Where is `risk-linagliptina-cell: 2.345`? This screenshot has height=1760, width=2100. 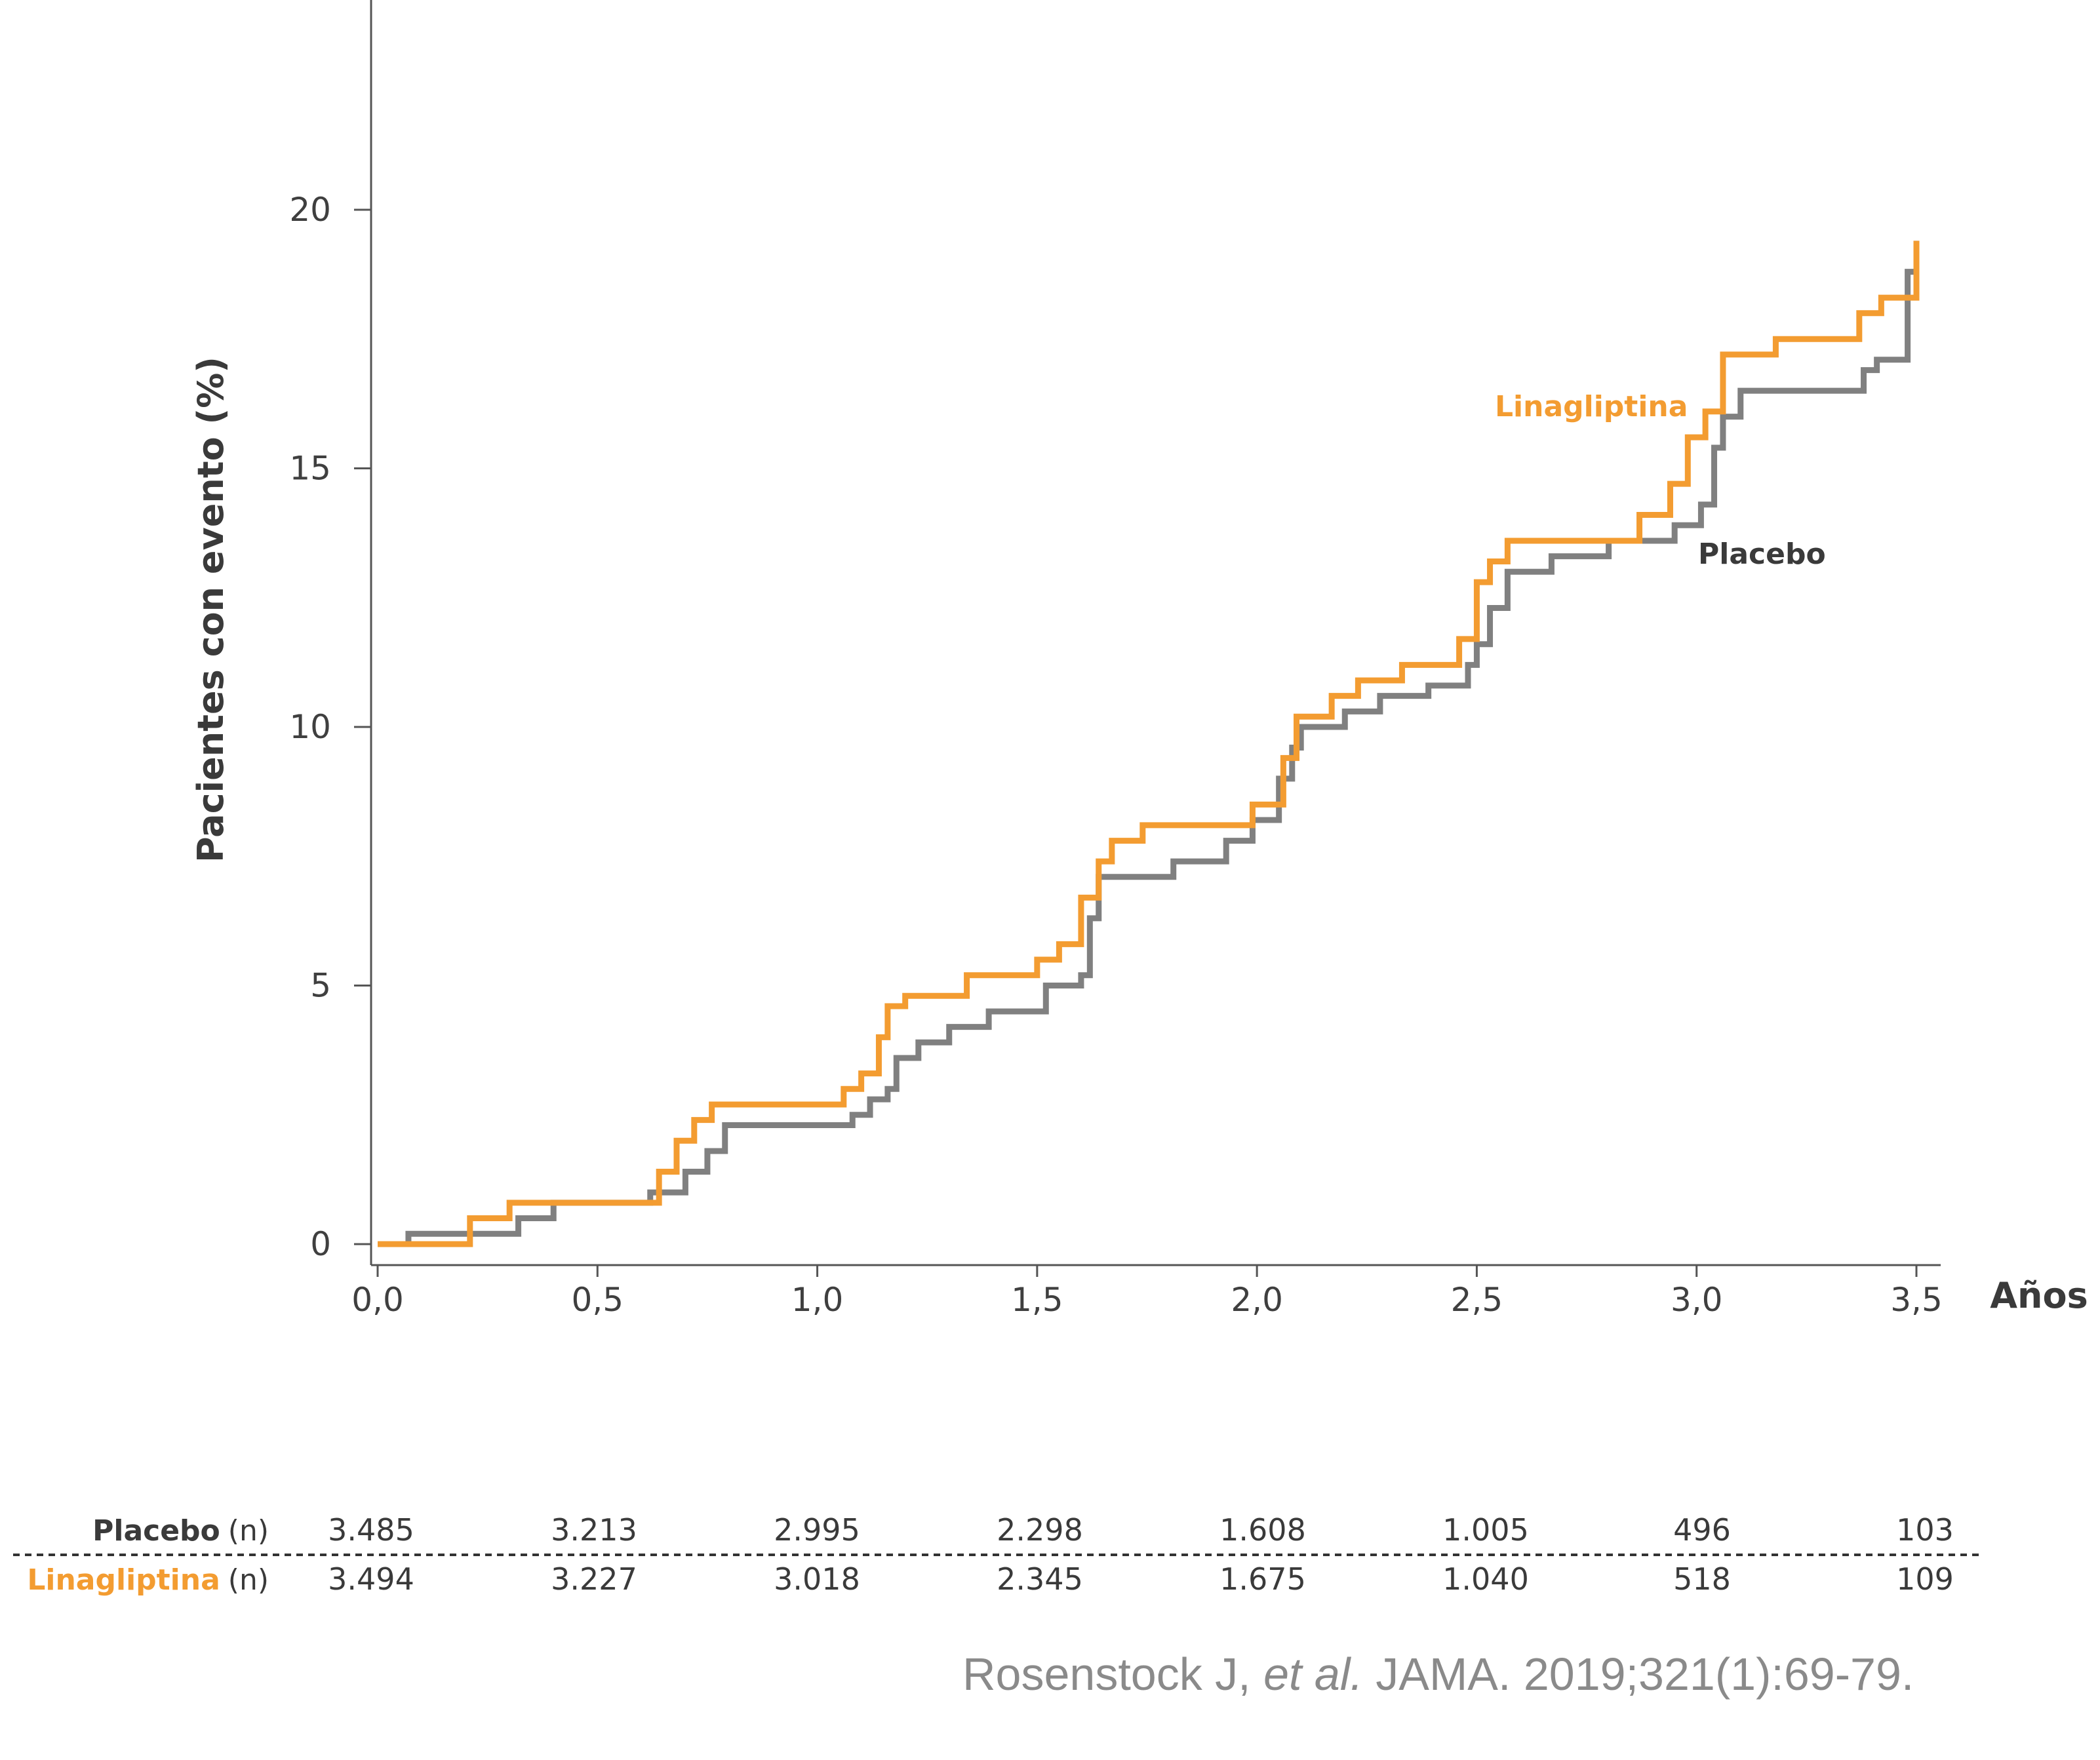 risk-linagliptina-cell: 2.345 is located at coordinates (1040, 1579).